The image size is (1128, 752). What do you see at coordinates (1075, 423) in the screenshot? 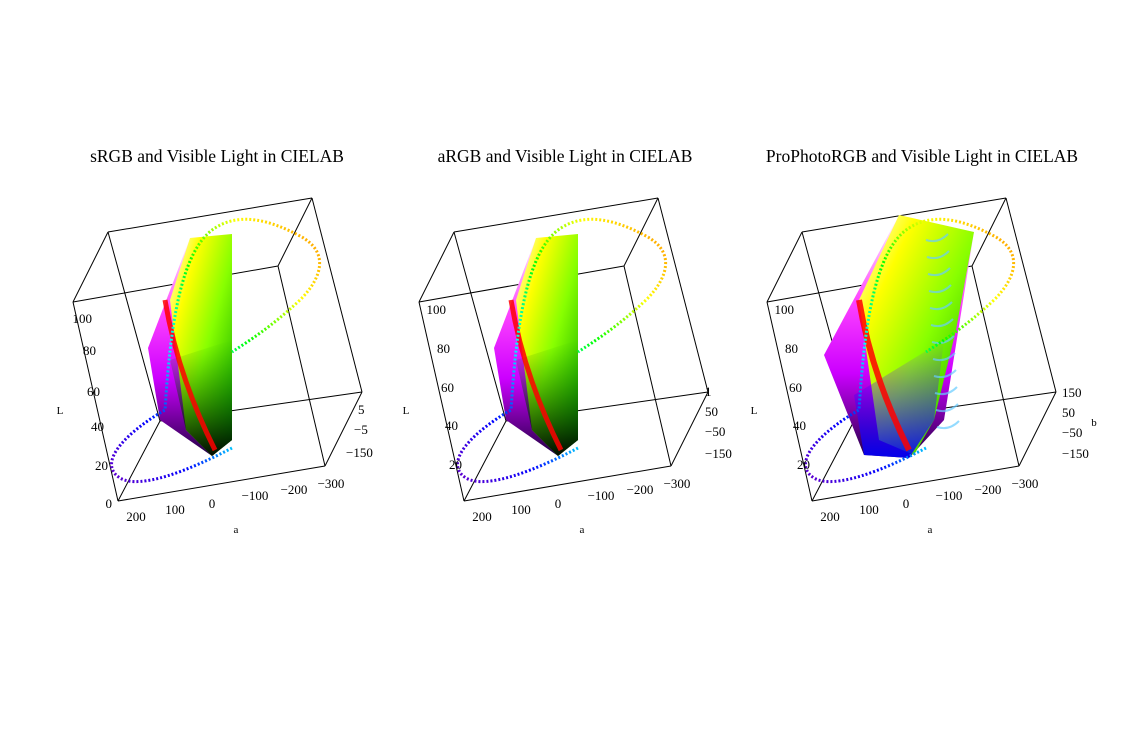
I see `b-axis-ticks: 150 50 −50 −150` at bounding box center [1075, 423].